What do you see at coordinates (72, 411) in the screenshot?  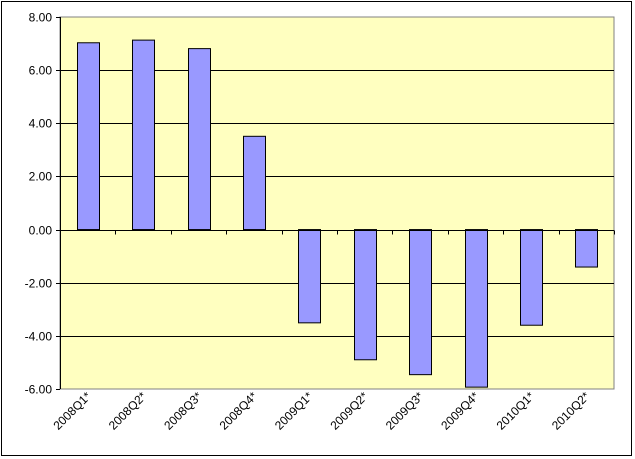 I see `x-tick-label: 2008Q1*` at bounding box center [72, 411].